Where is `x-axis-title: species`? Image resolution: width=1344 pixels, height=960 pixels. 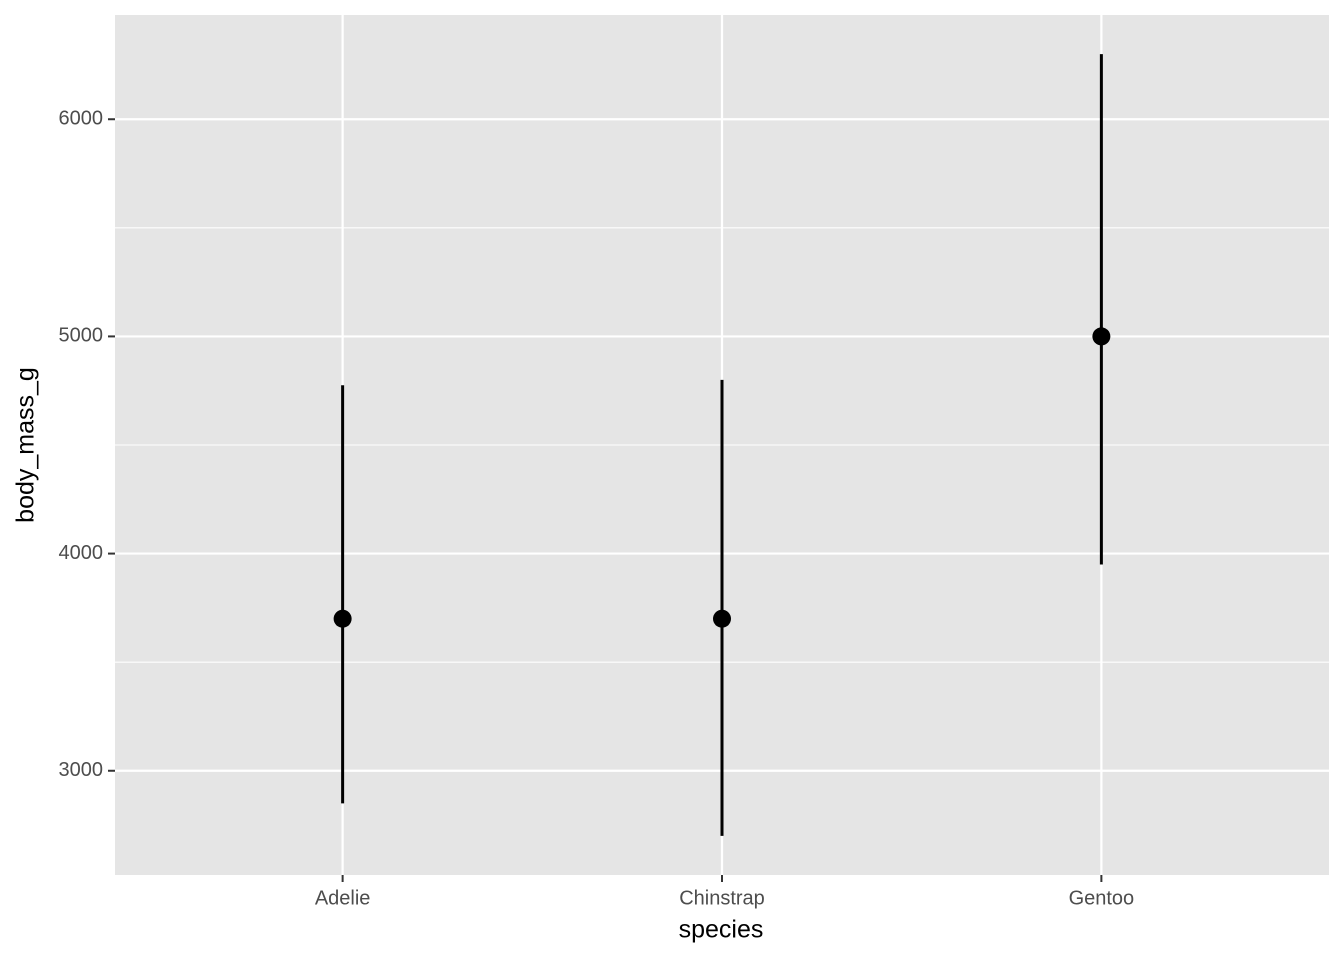 x-axis-title: species is located at coordinates (721, 930).